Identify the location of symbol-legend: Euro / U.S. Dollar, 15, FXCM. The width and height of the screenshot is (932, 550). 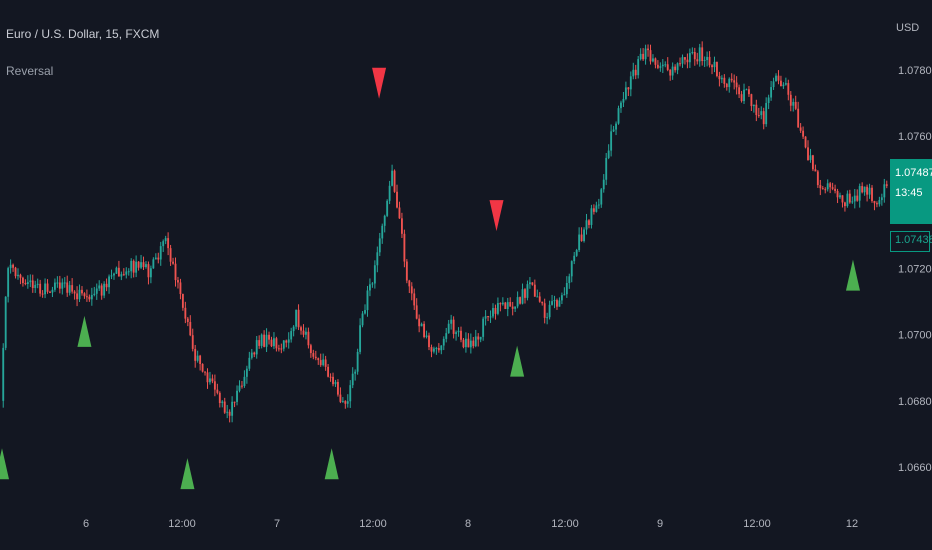
(83, 34).